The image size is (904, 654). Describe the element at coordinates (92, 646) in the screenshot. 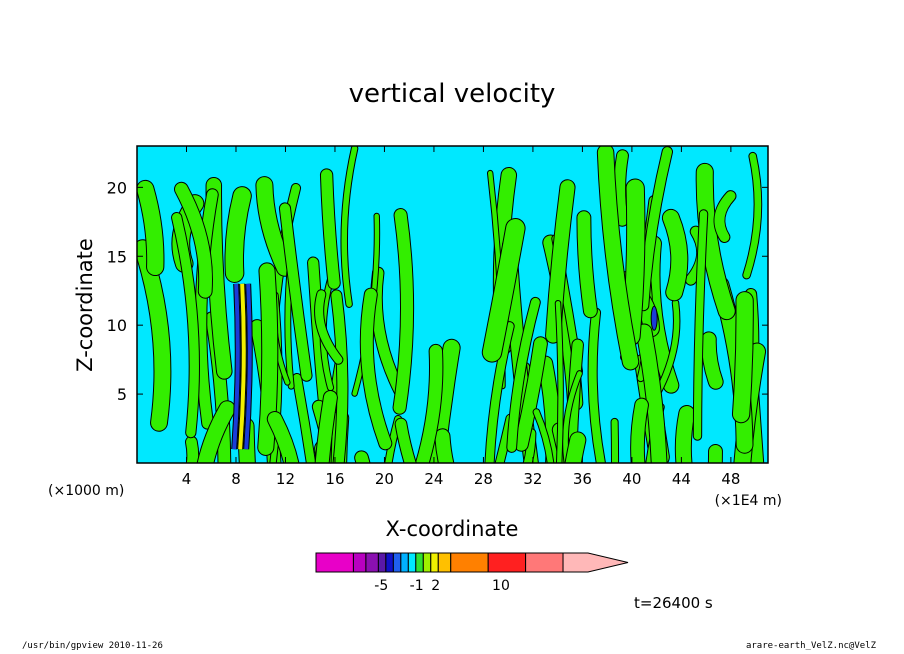

I see `footer-left: /usr/bin/gpview 2010-11-26` at that location.